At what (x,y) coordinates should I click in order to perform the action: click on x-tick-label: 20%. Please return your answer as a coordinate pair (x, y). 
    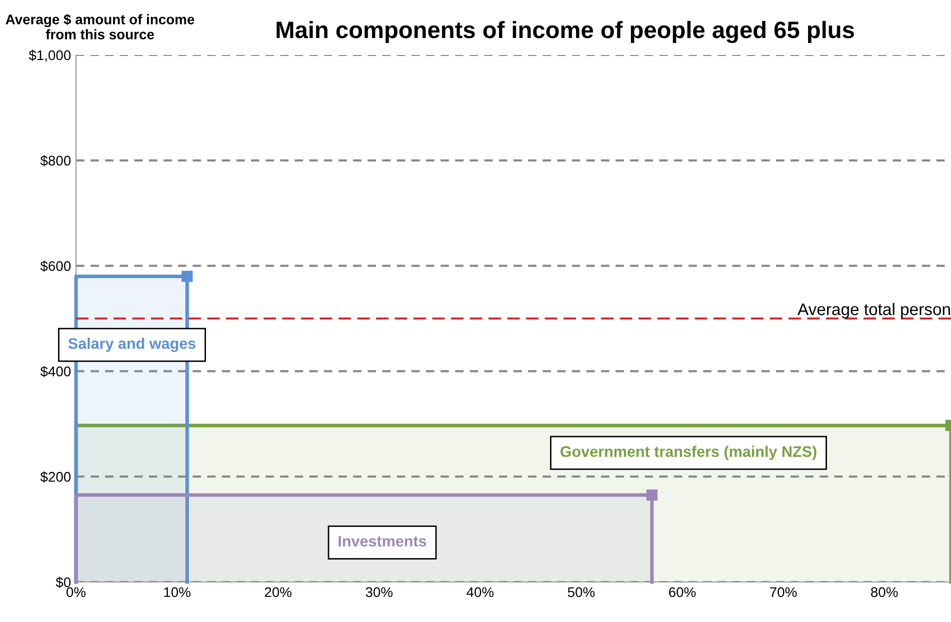
    Looking at the image, I should click on (278, 592).